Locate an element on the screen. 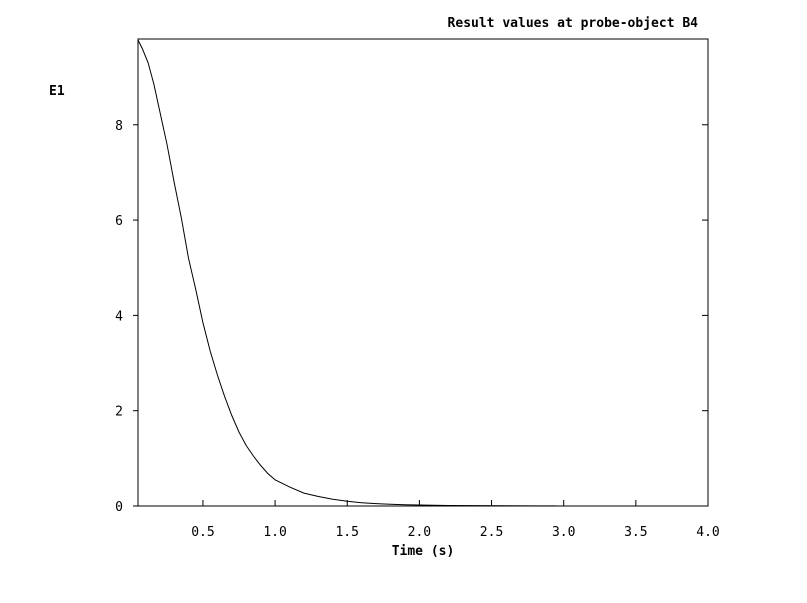 The width and height of the screenshot is (807, 603). y-tick-label: 2 is located at coordinates (119, 412).